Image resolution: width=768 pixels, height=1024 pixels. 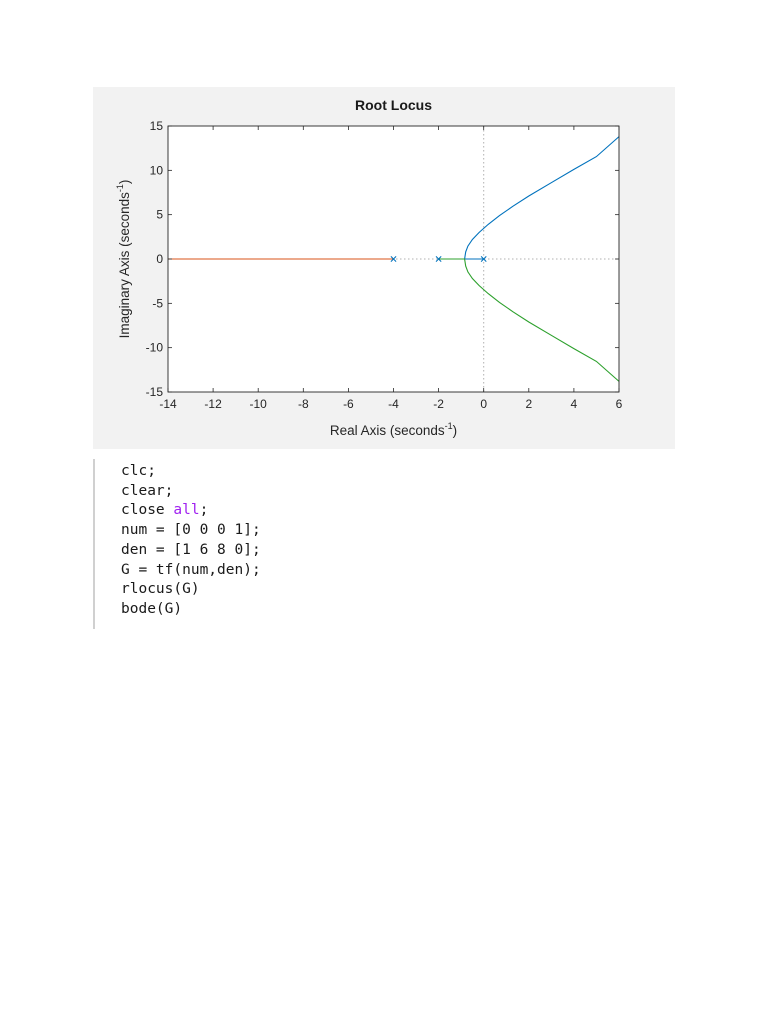 What do you see at coordinates (159, 259) in the screenshot?
I see `y-tick-label: 0` at bounding box center [159, 259].